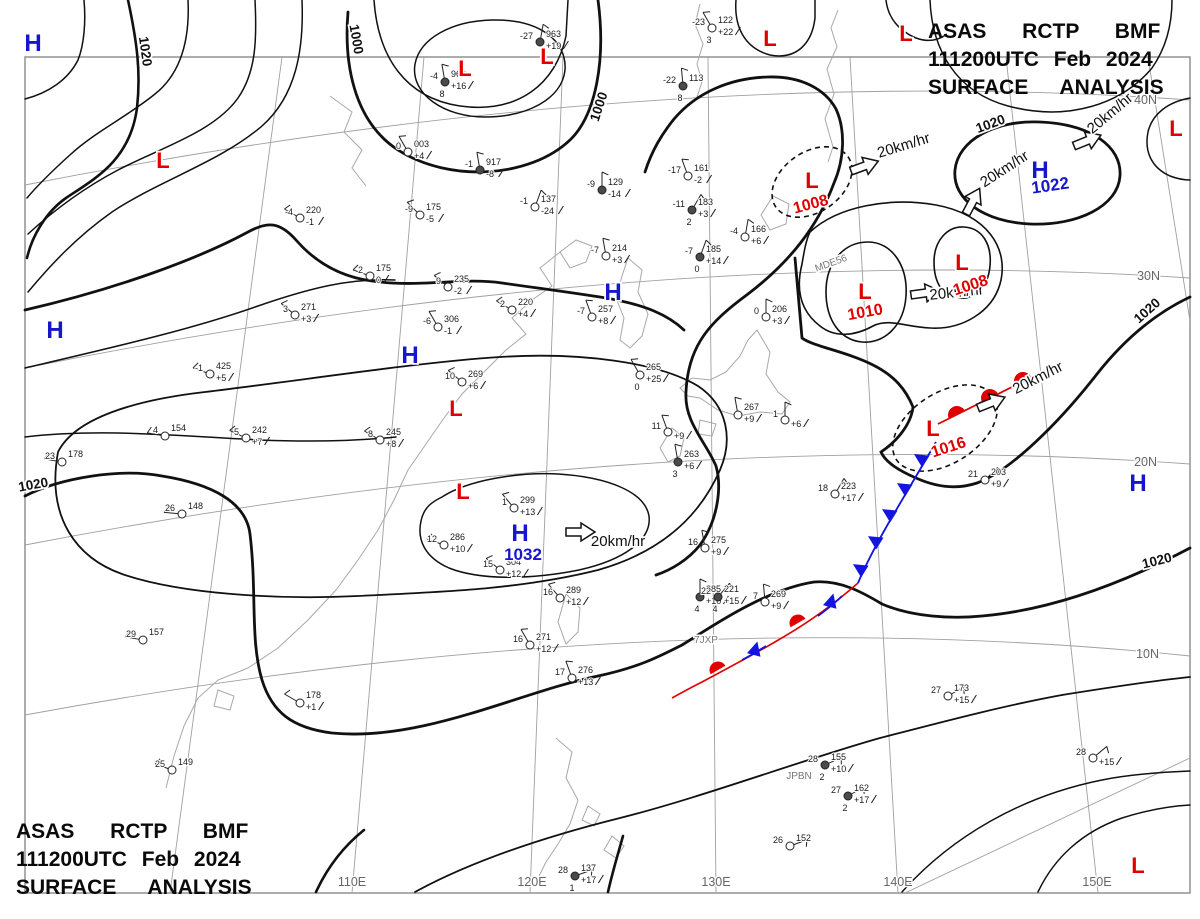 The image size is (1200, 919). What do you see at coordinates (861, 788) in the screenshot?
I see `station-pressure: 162` at bounding box center [861, 788].